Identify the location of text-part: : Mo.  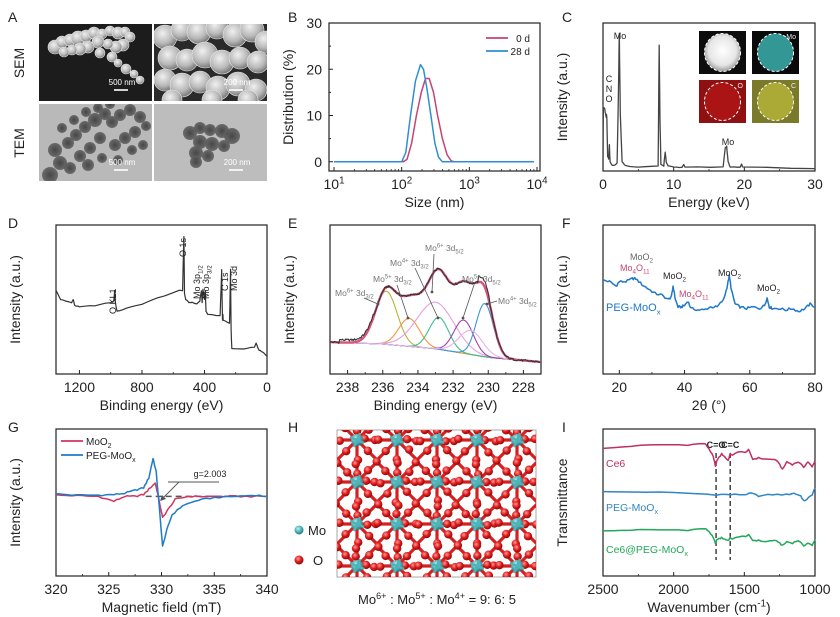
(400, 599).